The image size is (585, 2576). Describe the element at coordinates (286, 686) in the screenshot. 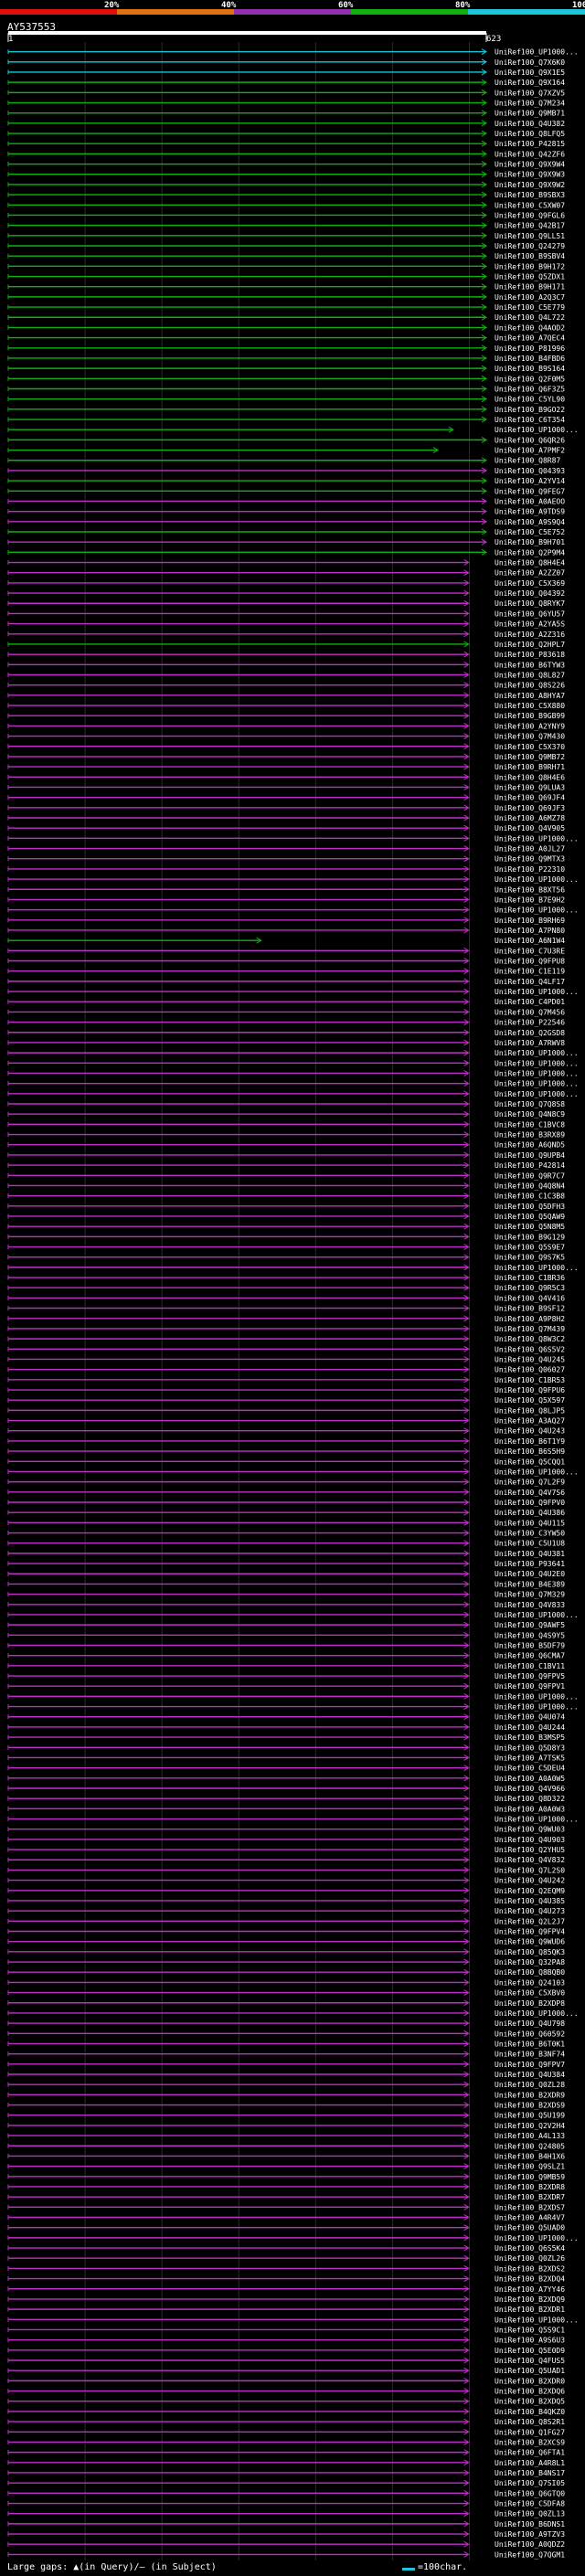

I see `hit-row: UniRef100_Q8S226` at that location.